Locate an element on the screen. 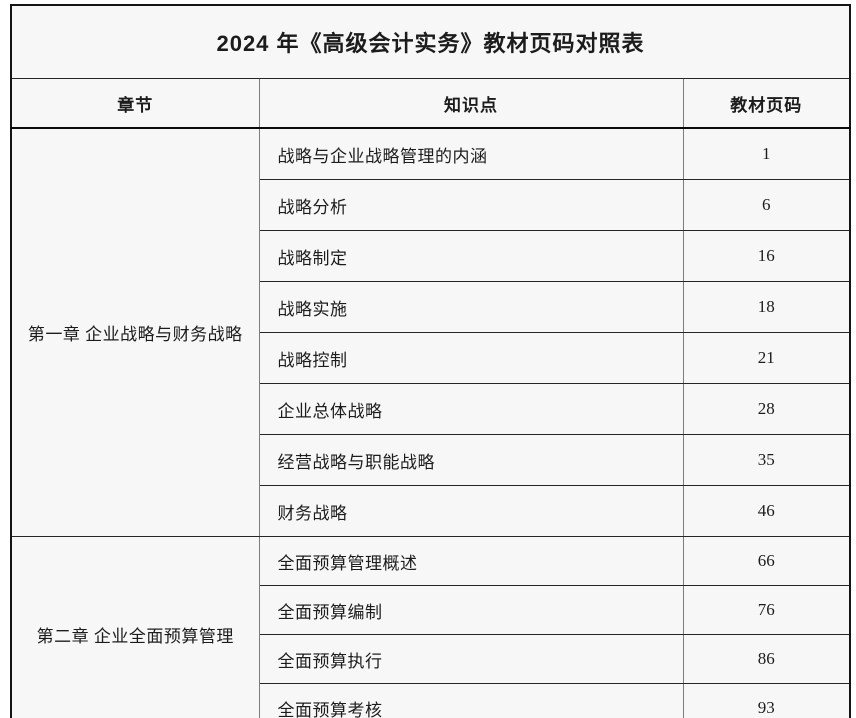 Image resolution: width=856 pixels, height=718 pixels. topic-cell: 战略实施 is located at coordinates (471, 307).